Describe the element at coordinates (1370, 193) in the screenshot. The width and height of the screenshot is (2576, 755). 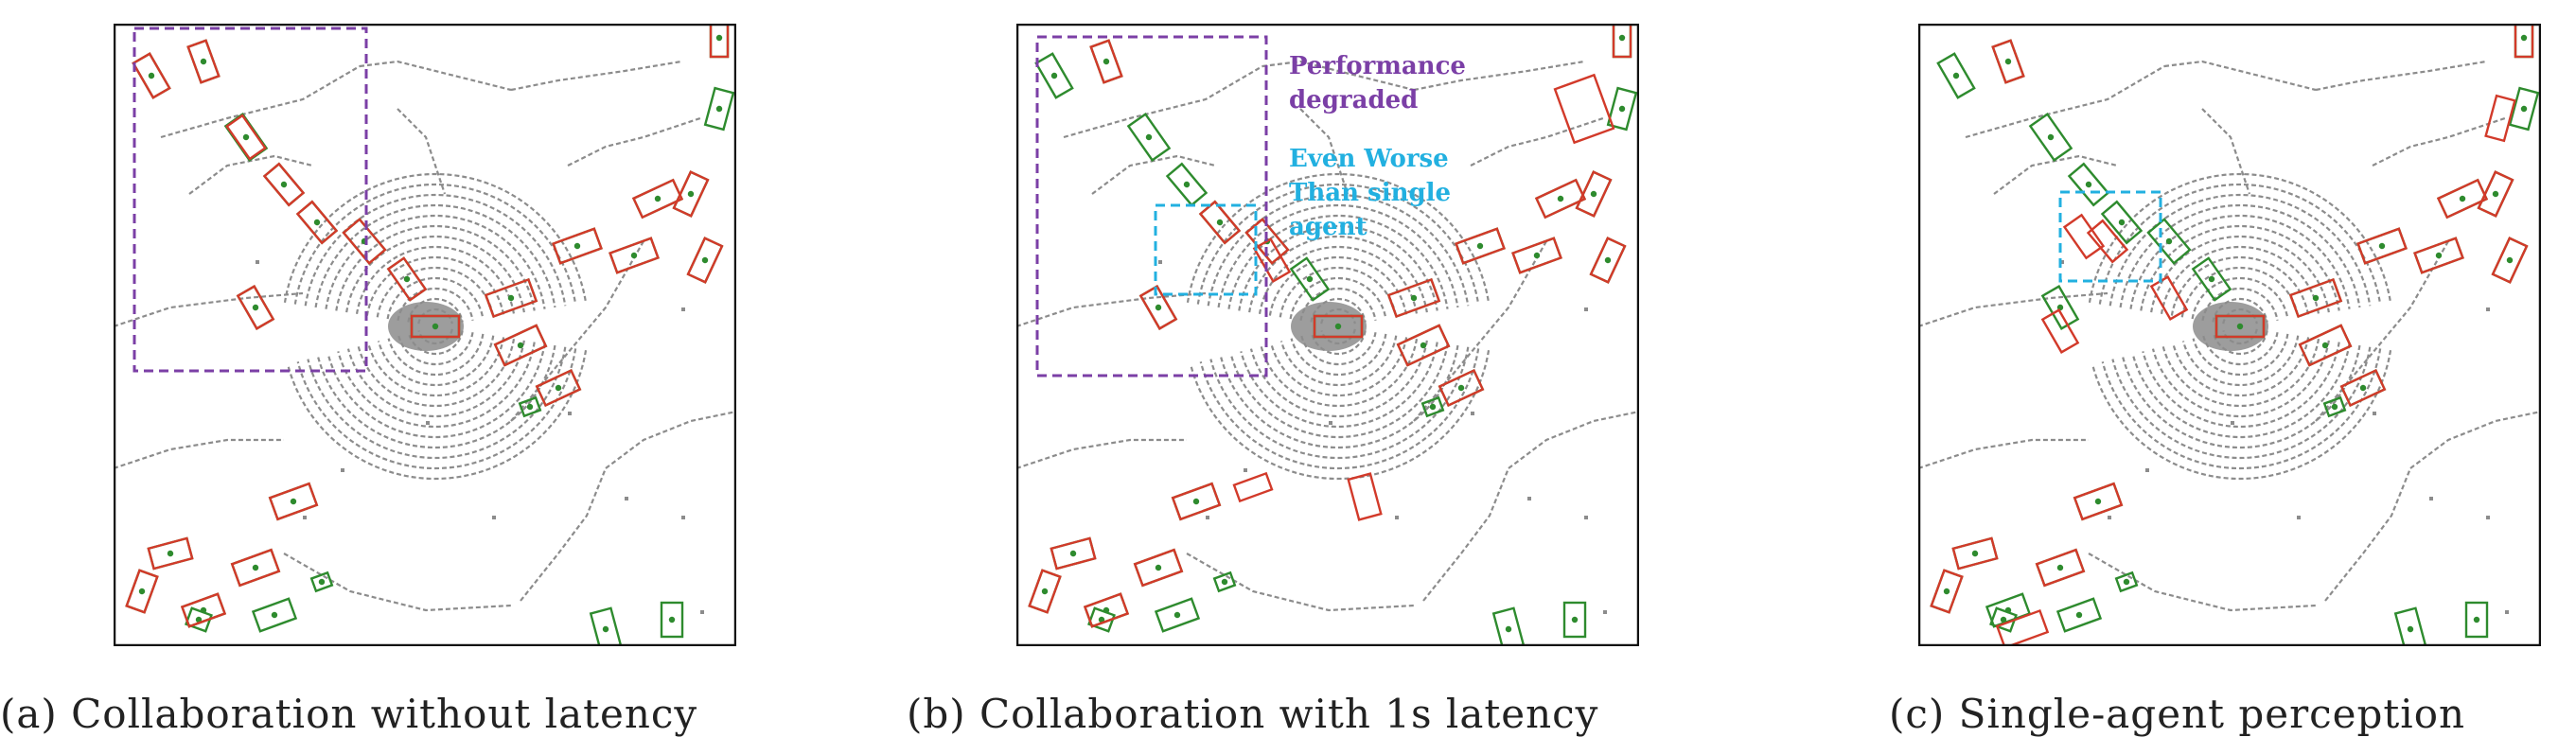
I see `annotation-line: Than single` at that location.